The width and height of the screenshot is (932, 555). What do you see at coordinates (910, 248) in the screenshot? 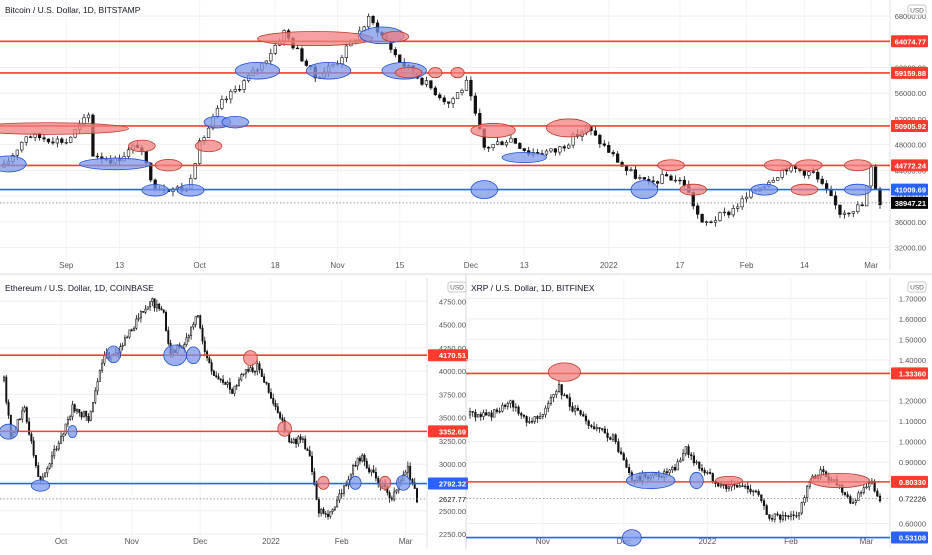
I see `btc-ytick-label: 32000.00` at bounding box center [910, 248].